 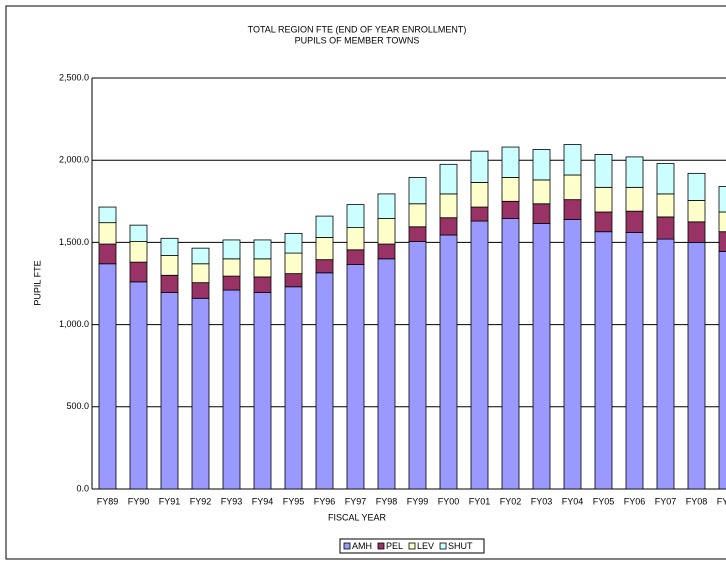 What do you see at coordinates (139, 501) in the screenshot?
I see `x-tick-label: FY90` at bounding box center [139, 501].